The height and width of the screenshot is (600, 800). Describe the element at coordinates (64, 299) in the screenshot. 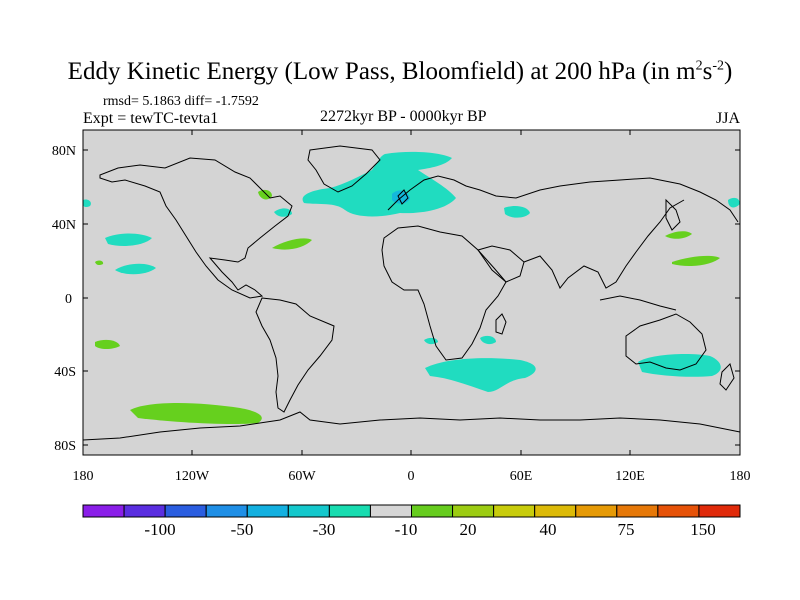

I see `latitude-labels: 80N 40N 0 40S 80S` at that location.